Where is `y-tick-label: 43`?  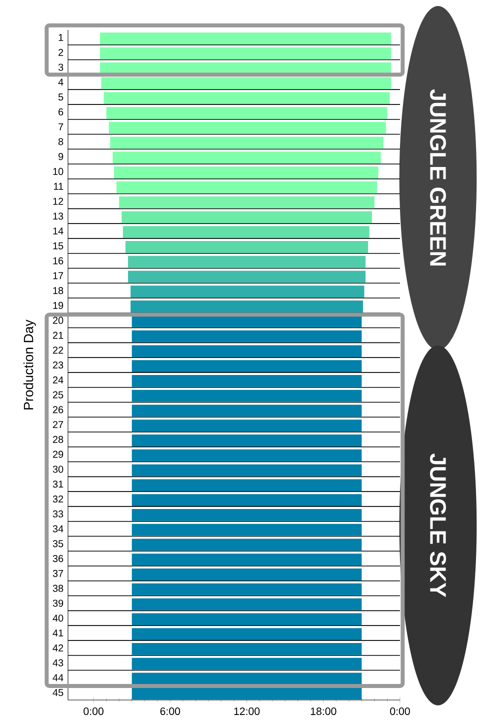
y-tick-label: 43 is located at coordinates (57, 662).